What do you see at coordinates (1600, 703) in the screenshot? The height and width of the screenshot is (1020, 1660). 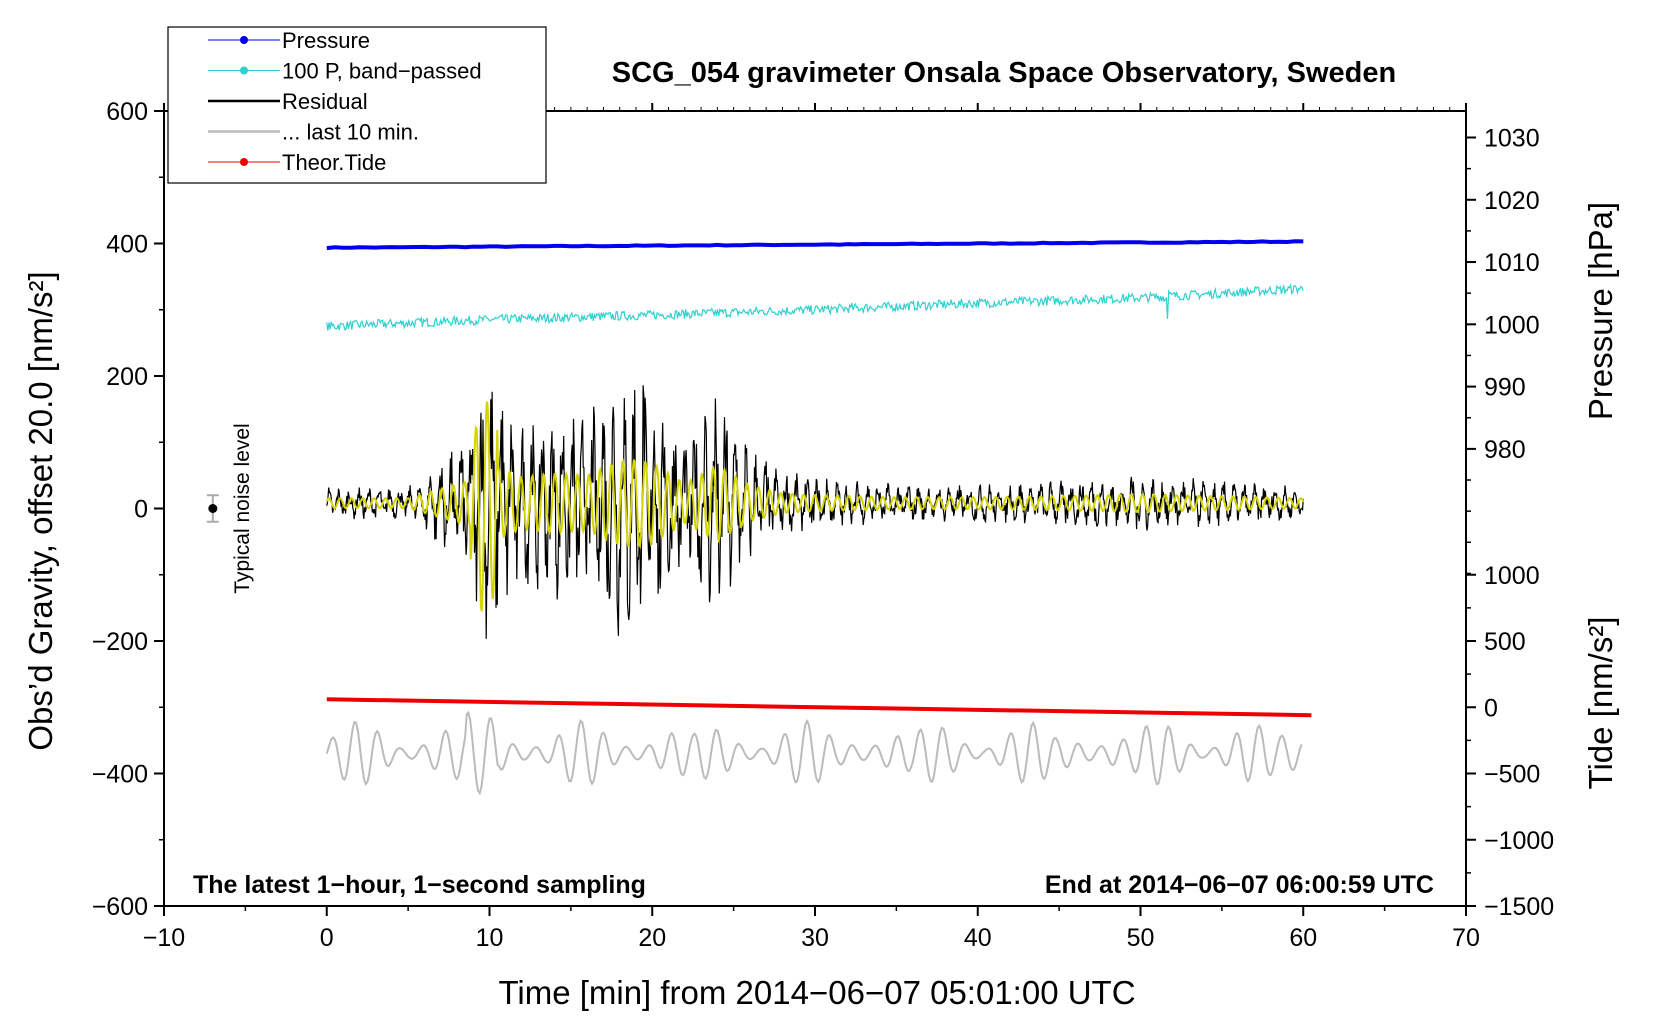 I see `y-axis-tide-title: Tide [nm/s²]` at bounding box center [1600, 703].